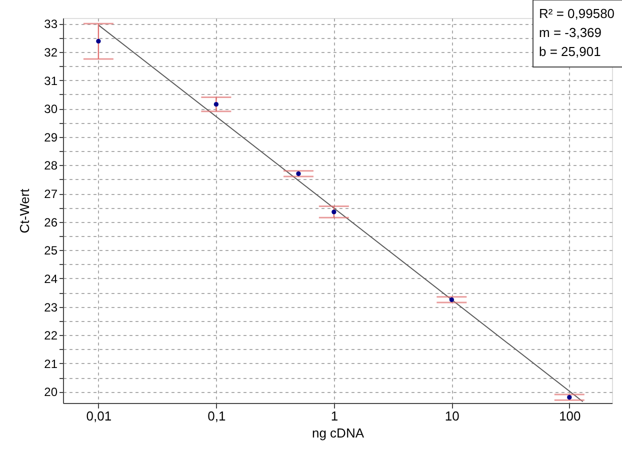 Image resolution: width=622 pixels, height=450 pixels. What do you see at coordinates (51, 363) in the screenshot?
I see `y-tick-label: 21` at bounding box center [51, 363].